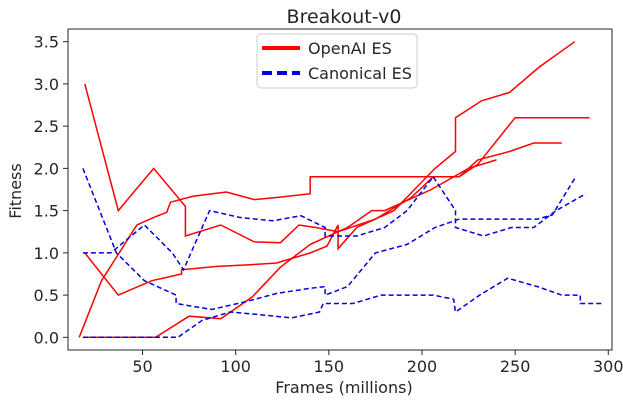 This screenshot has width=623, height=402. I want to click on y-tick-label: 2.5, so click(46, 126).